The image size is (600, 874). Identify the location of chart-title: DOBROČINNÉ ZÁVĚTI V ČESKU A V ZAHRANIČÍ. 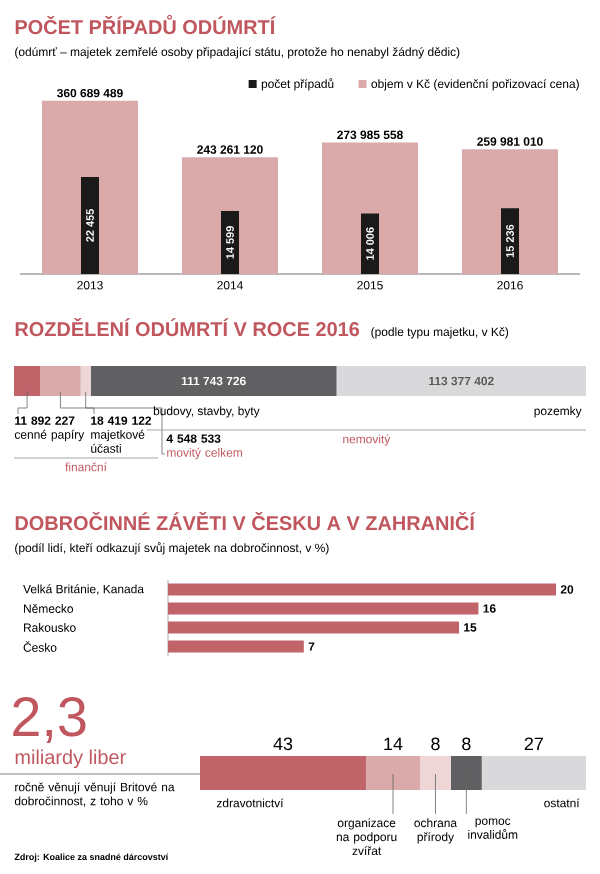
(245, 521).